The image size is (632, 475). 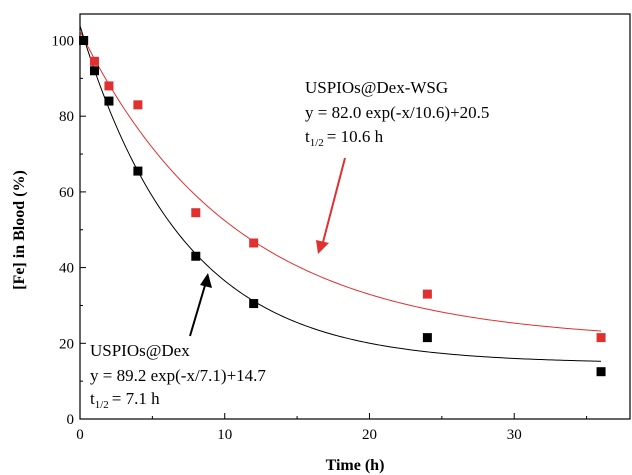 I want to click on arrow-wsg, so click(x=331, y=205).